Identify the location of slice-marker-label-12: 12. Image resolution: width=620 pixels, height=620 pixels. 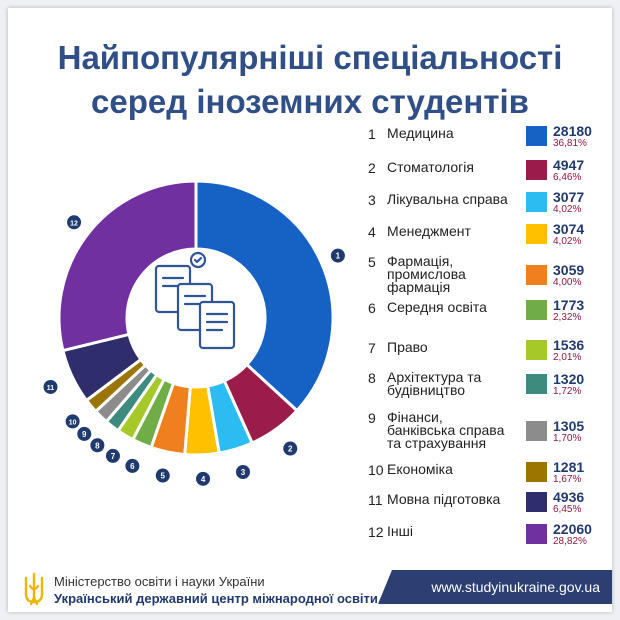
(74, 223).